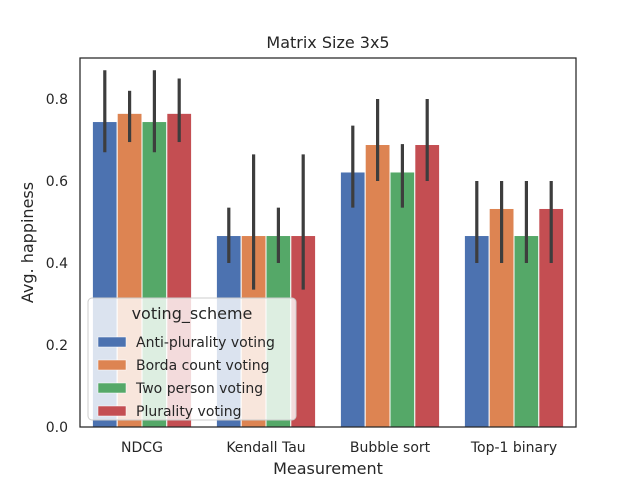  What do you see at coordinates (199, 389) in the screenshot?
I see `legend-label: Two person voting` at bounding box center [199, 389].